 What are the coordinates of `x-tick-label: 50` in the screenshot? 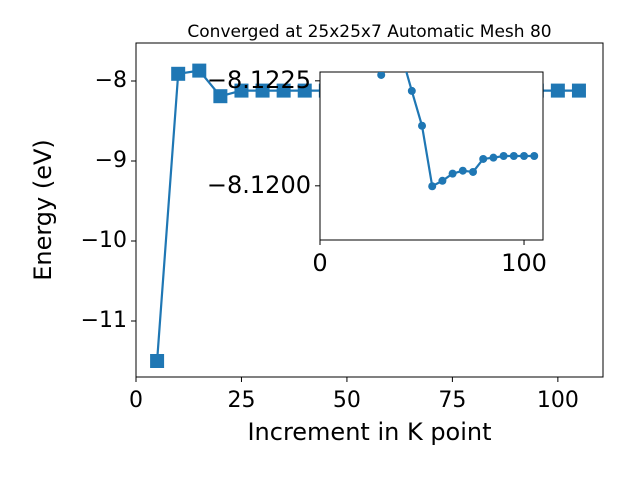 It's located at (347, 400).